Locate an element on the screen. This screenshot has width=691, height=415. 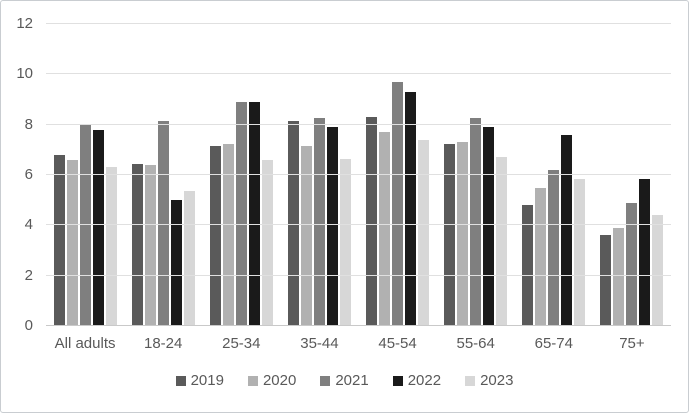
x-category-label: All adults is located at coordinates (85, 343).